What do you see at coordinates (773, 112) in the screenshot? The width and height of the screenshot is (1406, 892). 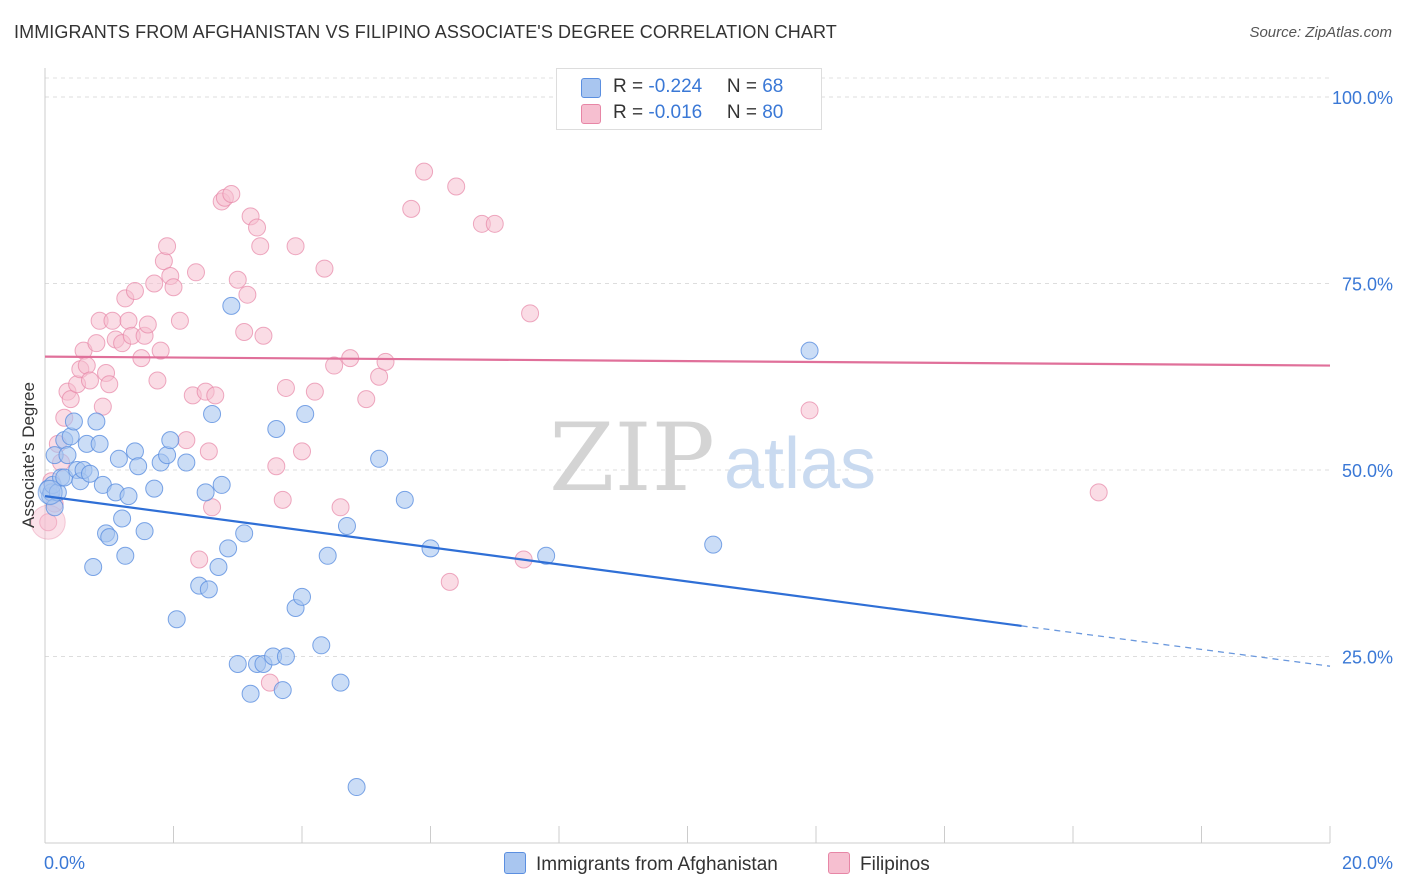 I see `legend-n-value: 80` at bounding box center [773, 112].